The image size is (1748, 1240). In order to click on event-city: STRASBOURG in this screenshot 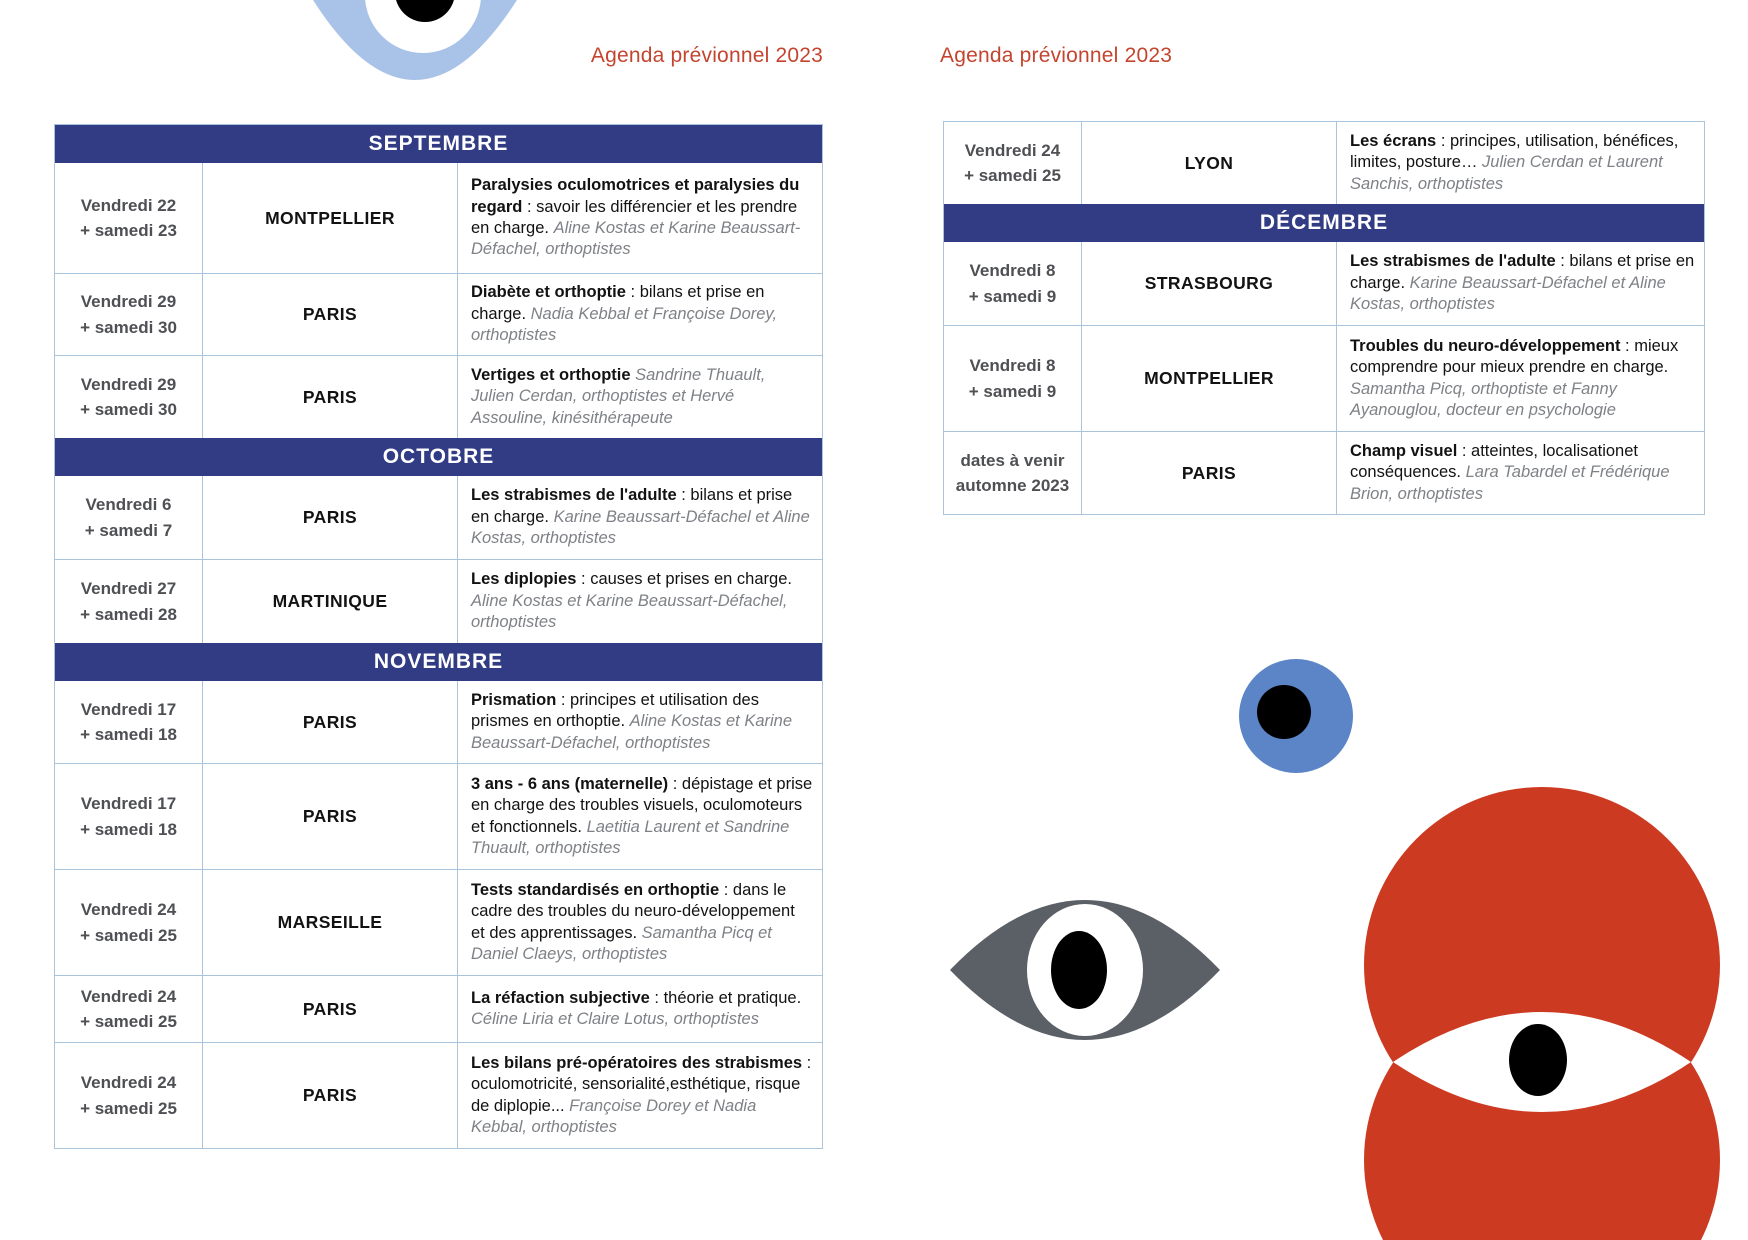, I will do `click(1209, 283)`.